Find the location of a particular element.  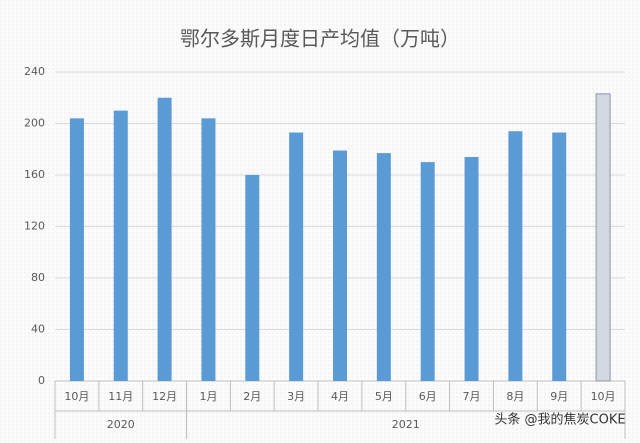

x-tick-label: 7月 is located at coordinates (472, 396).